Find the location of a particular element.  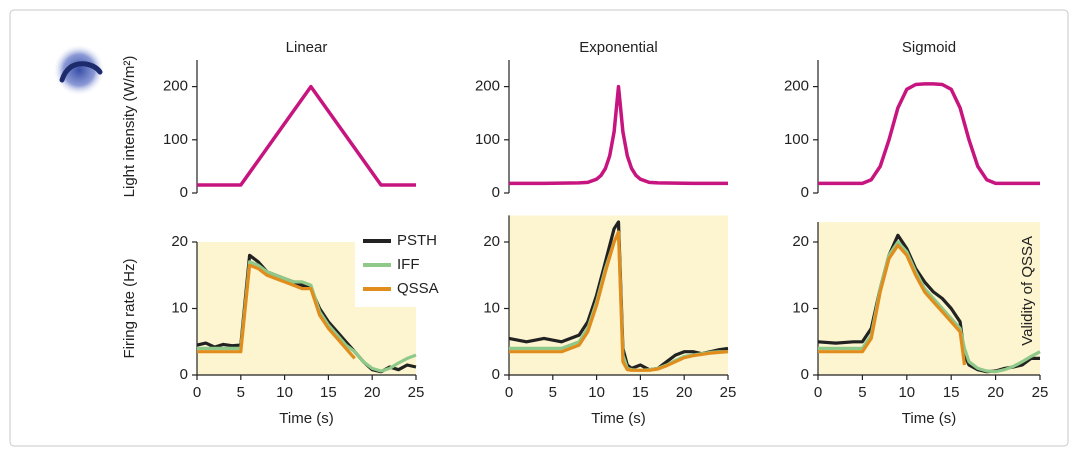

panel: 0 10 20 0 5 10 15 20 25 Time (s) Validity of QSSA is located at coordinates (920, 324).